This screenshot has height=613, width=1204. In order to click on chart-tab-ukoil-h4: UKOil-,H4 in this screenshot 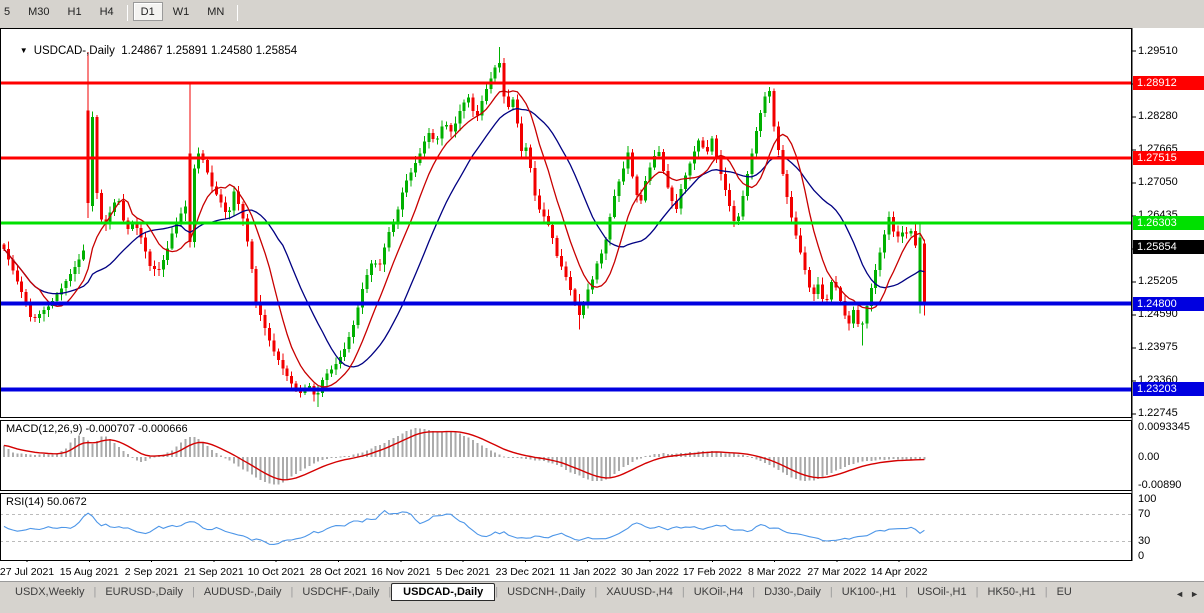, I will do `click(718, 592)`.